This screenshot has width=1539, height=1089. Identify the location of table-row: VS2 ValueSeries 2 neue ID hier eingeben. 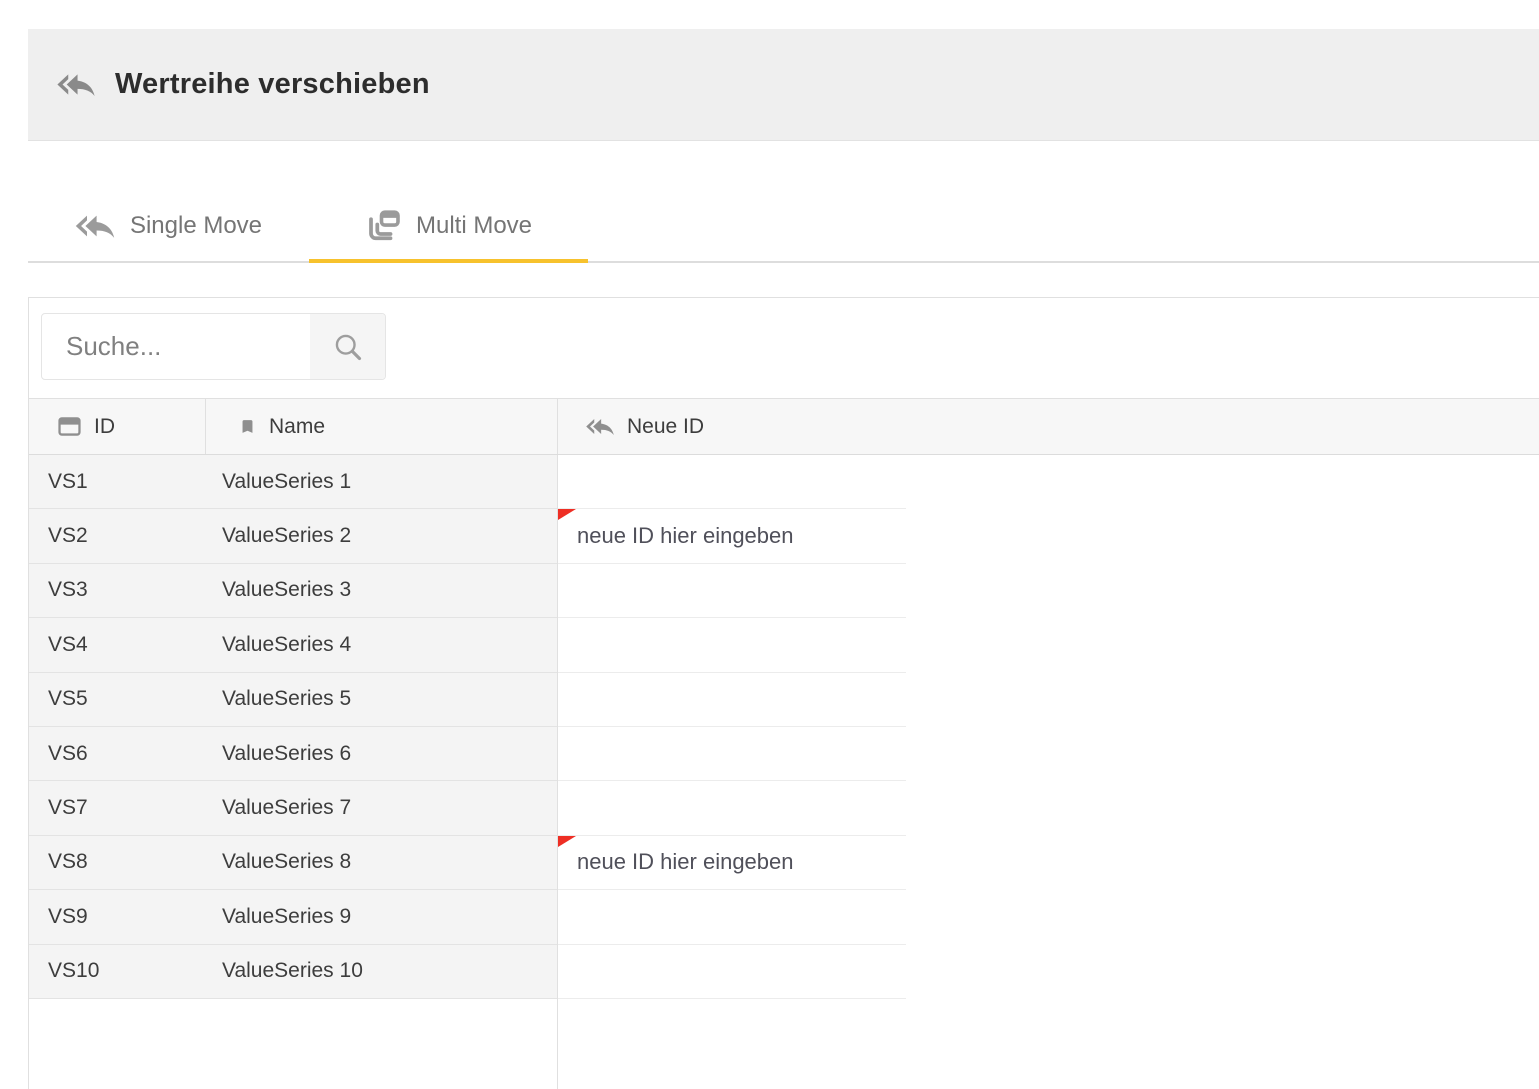
(784, 536).